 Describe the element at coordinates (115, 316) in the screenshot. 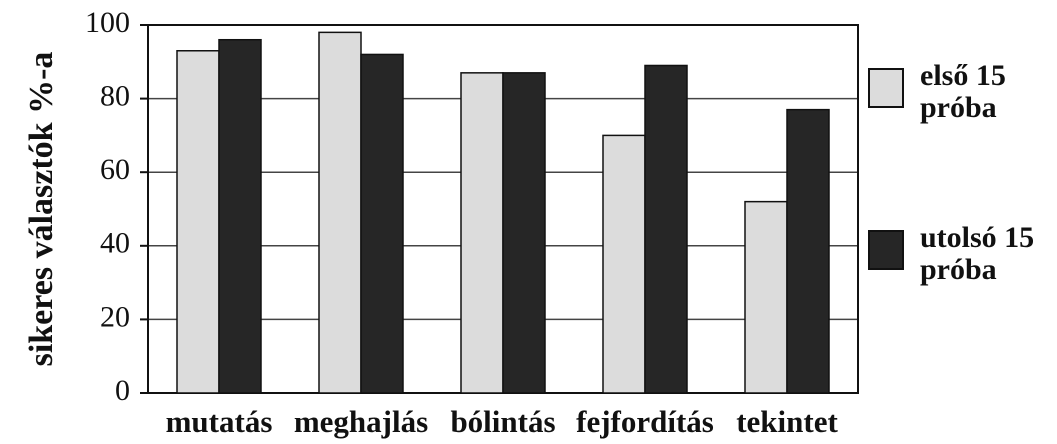

I see `y-tick-label: 20` at that location.